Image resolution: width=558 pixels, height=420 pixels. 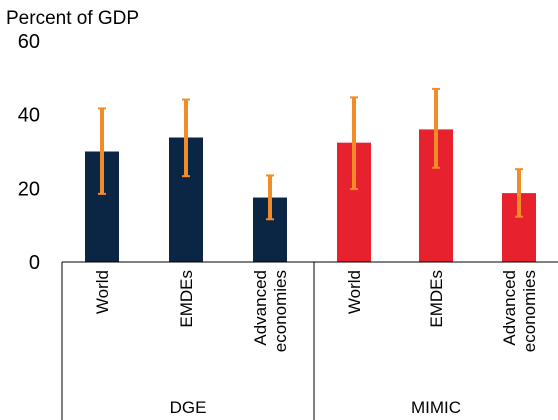 What do you see at coordinates (29, 116) in the screenshot?
I see `y-tick-label-40: 40` at bounding box center [29, 116].